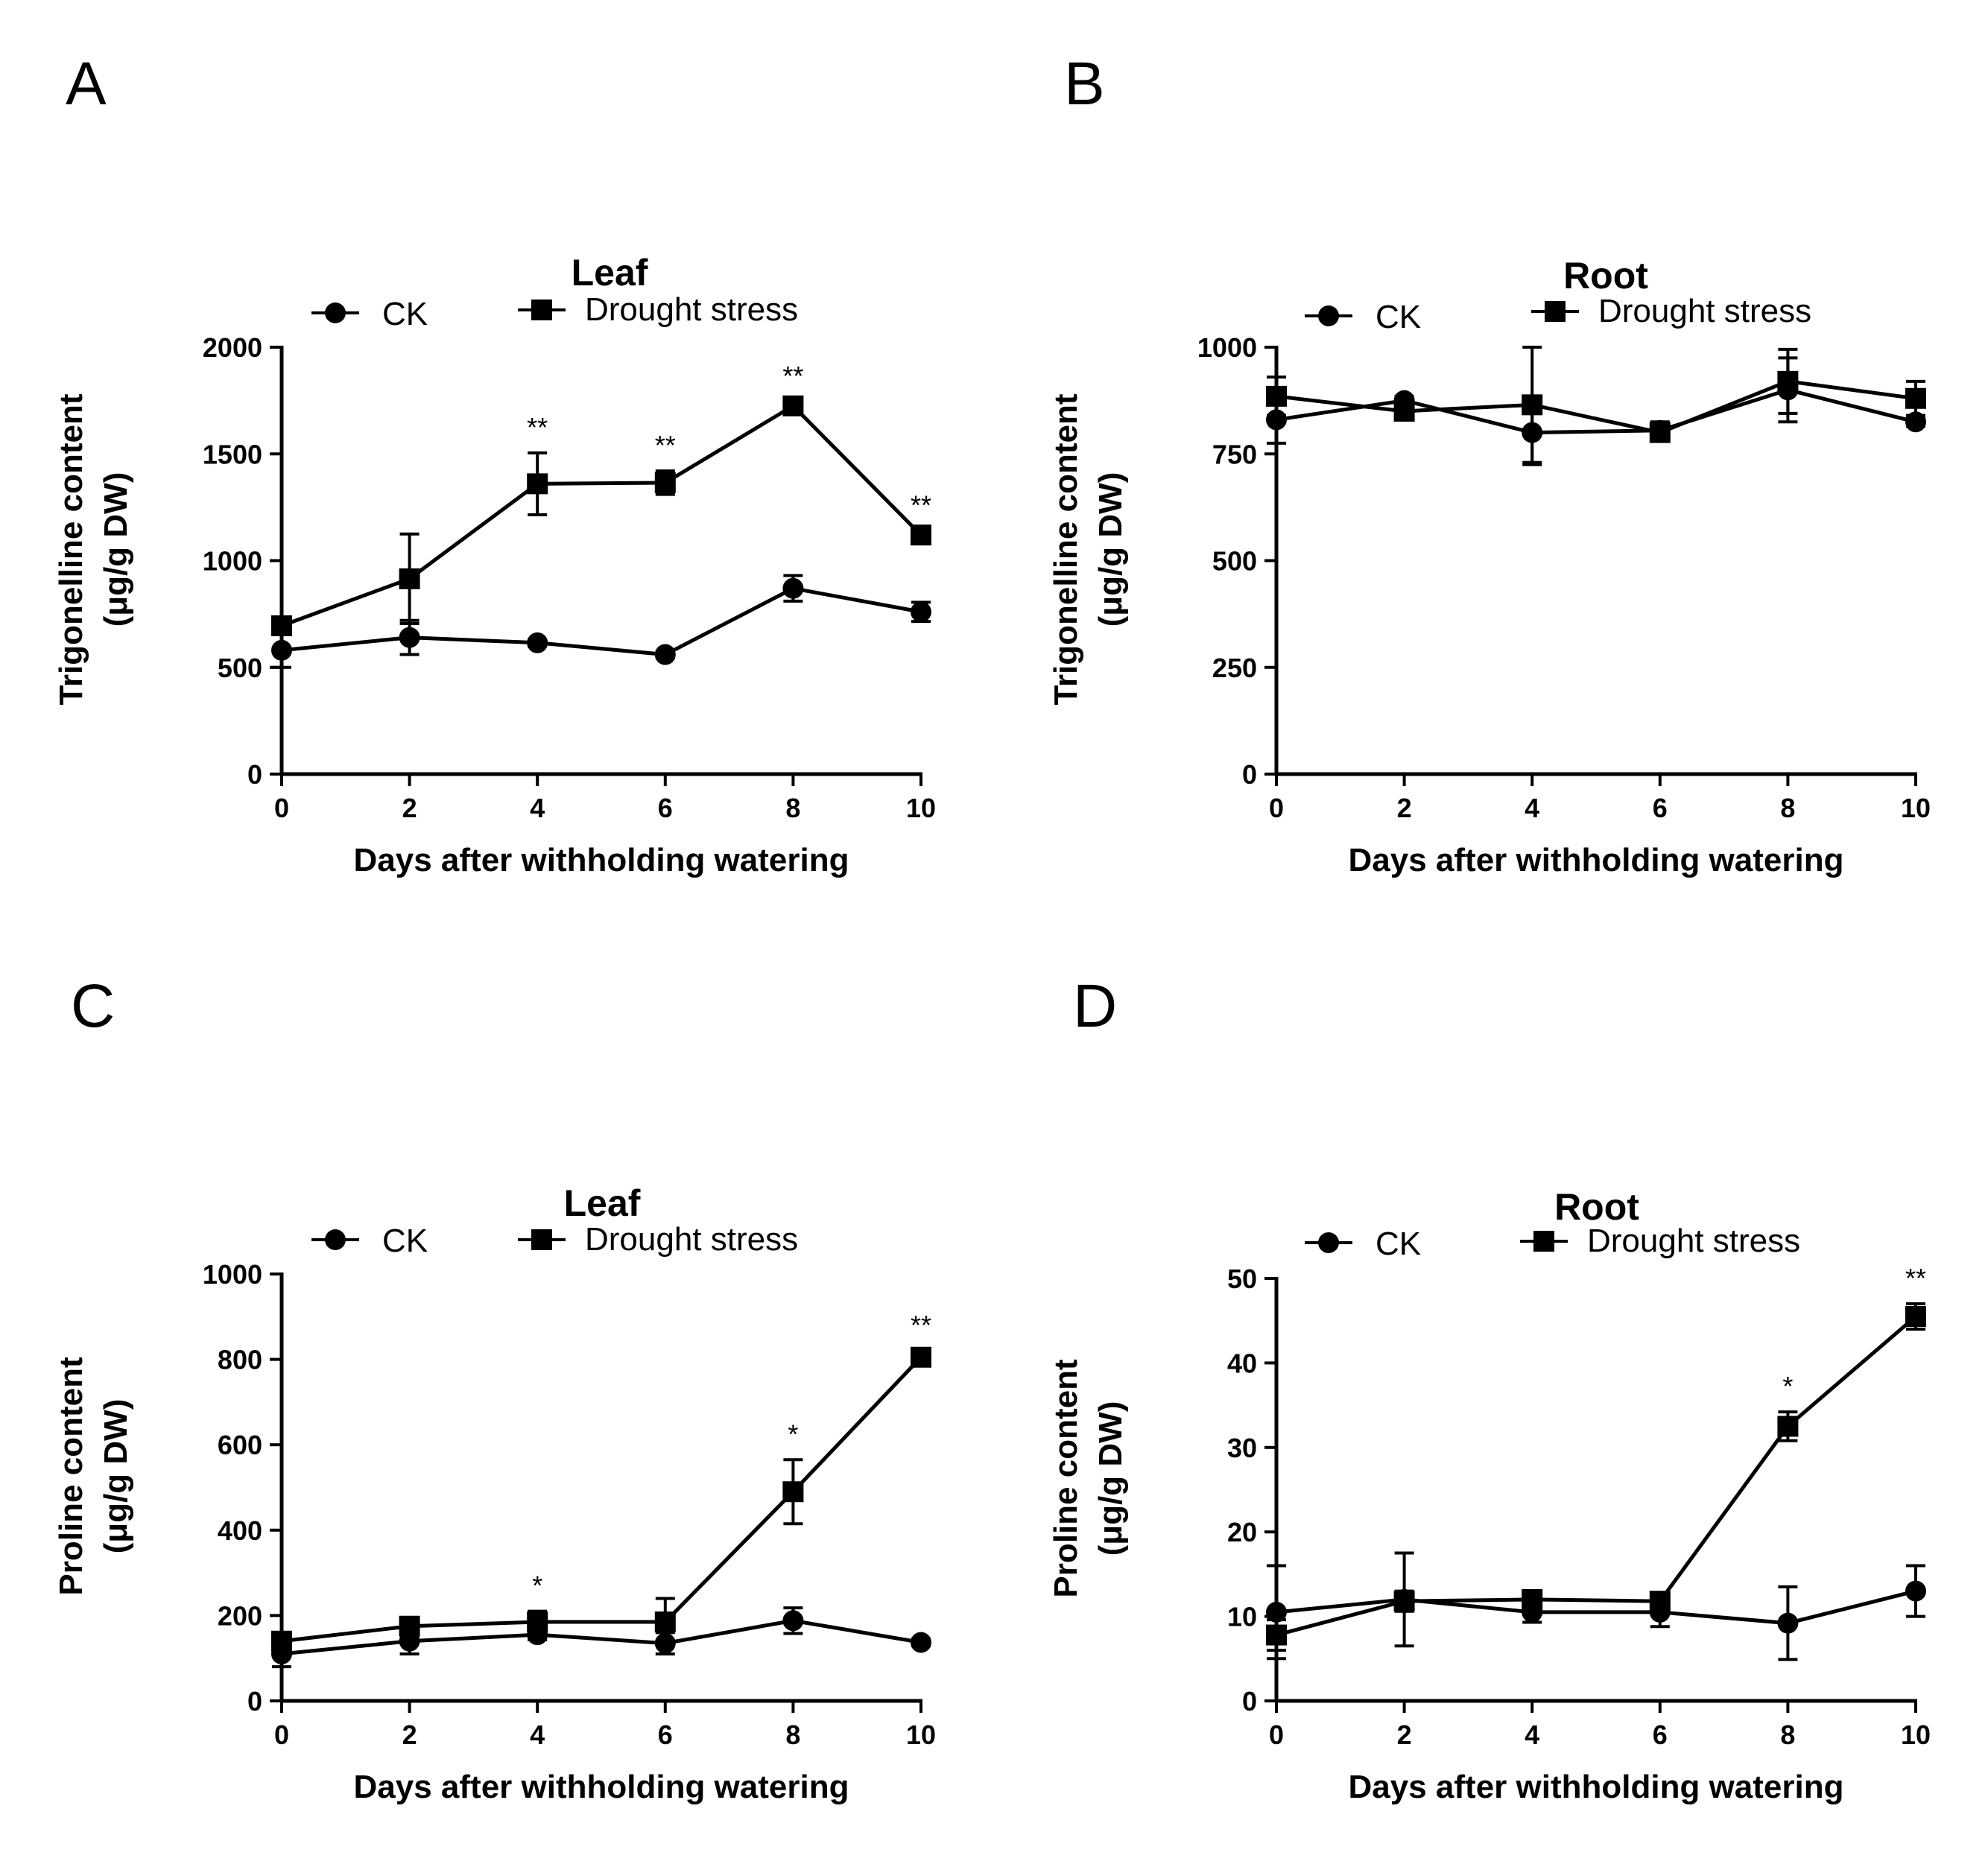 The image size is (1988, 1873). Describe the element at coordinates (1066, 1478) in the screenshot. I see `y-axis-label: Proline content` at that location.